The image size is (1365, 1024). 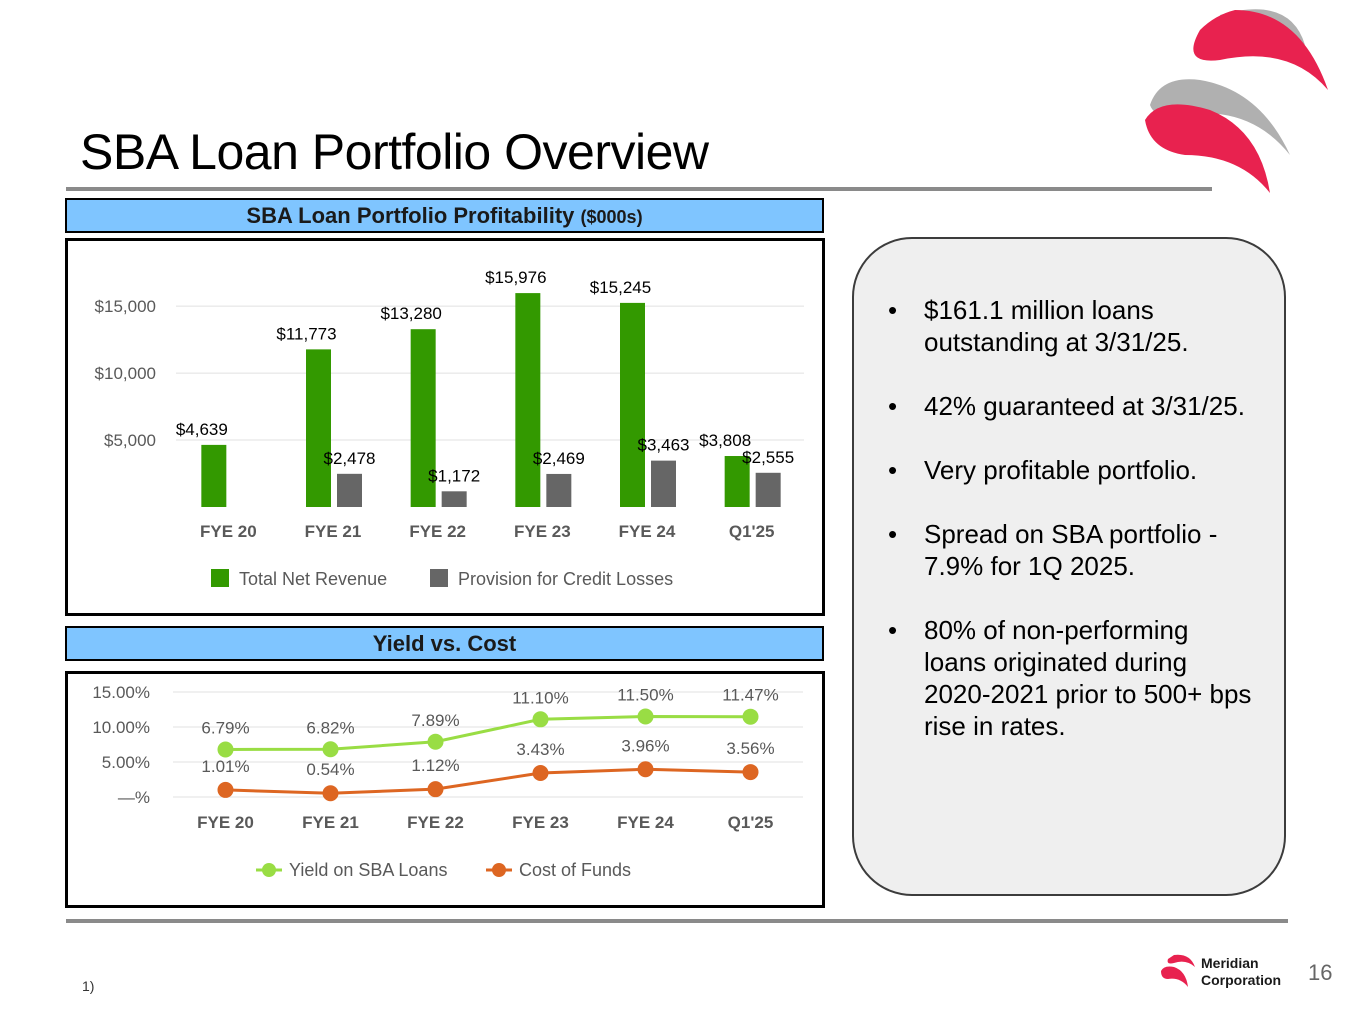 What do you see at coordinates (410, 215) in the screenshot?
I see `profitability-header-title: SBA Loan Portfolio Profitability` at bounding box center [410, 215].